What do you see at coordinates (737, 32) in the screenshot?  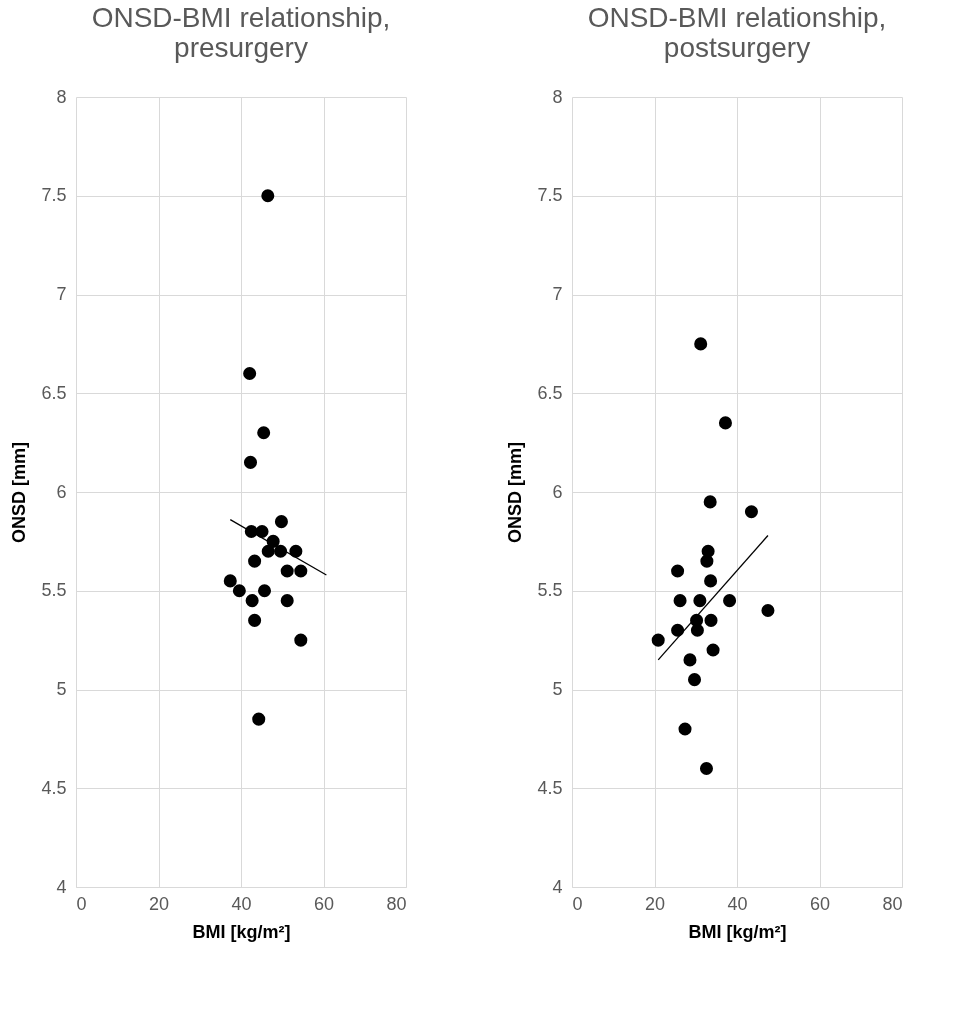 I see `chart-title: ONSD-BMI relationship, postsurgery` at bounding box center [737, 32].